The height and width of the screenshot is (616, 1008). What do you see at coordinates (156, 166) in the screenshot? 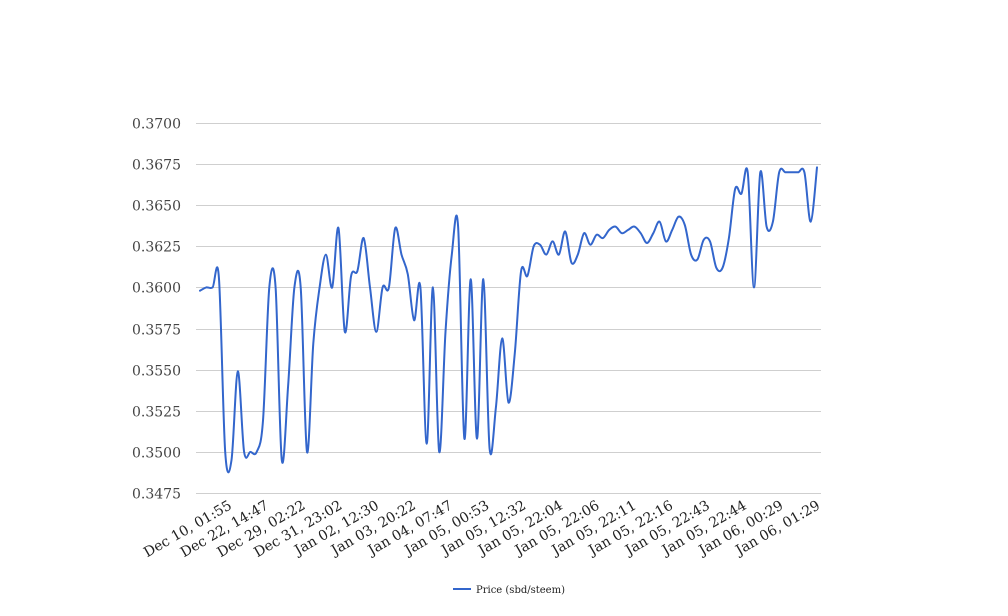
I see `y-tick-label: 0.3675` at bounding box center [156, 166].